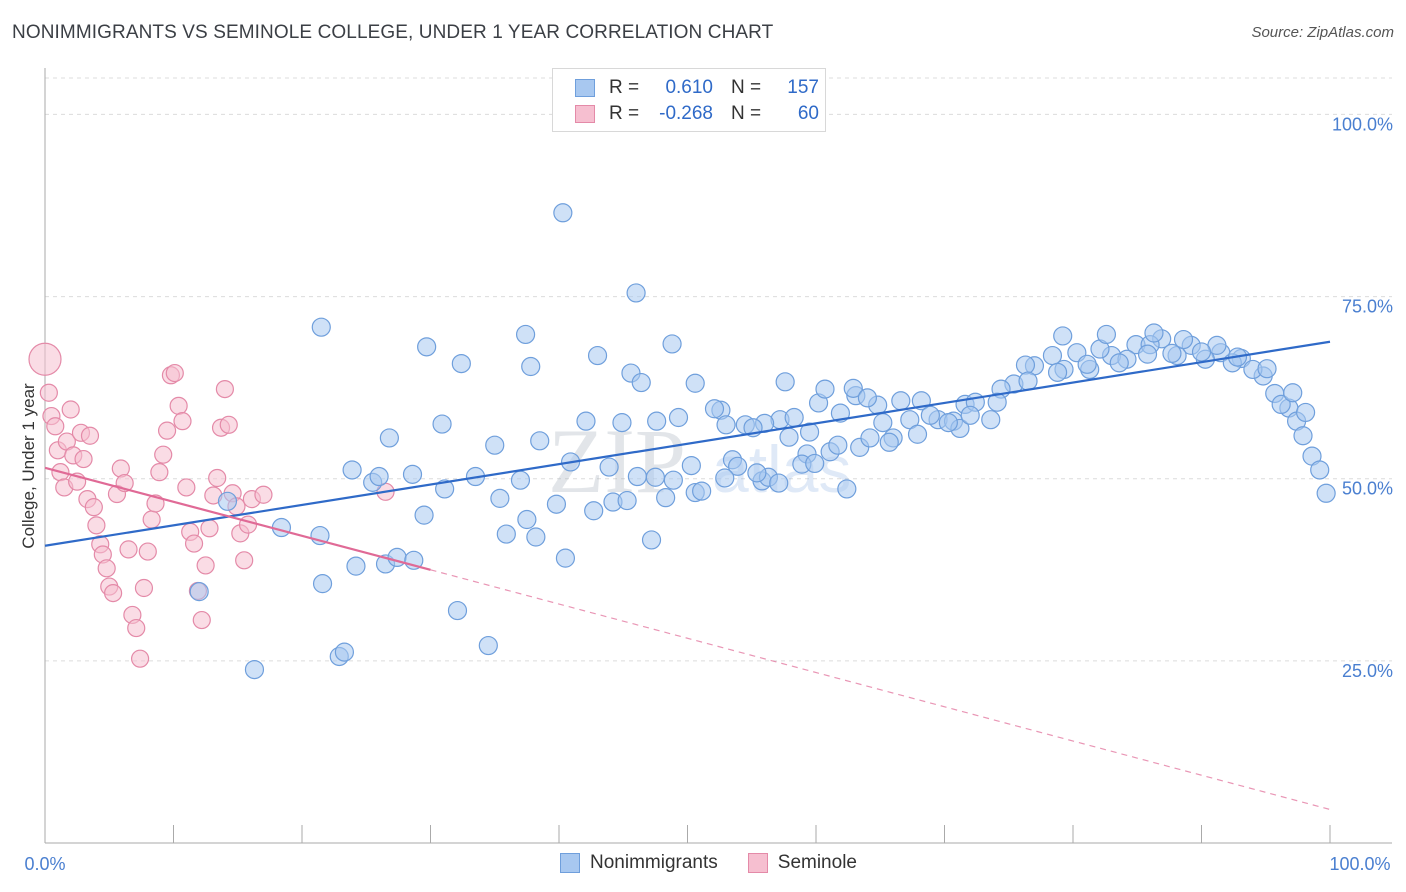 This screenshot has height=892, width=1406. What do you see at coordinates (585, 114) in the screenshot?
I see `legend-swatch-pink` at bounding box center [585, 114].